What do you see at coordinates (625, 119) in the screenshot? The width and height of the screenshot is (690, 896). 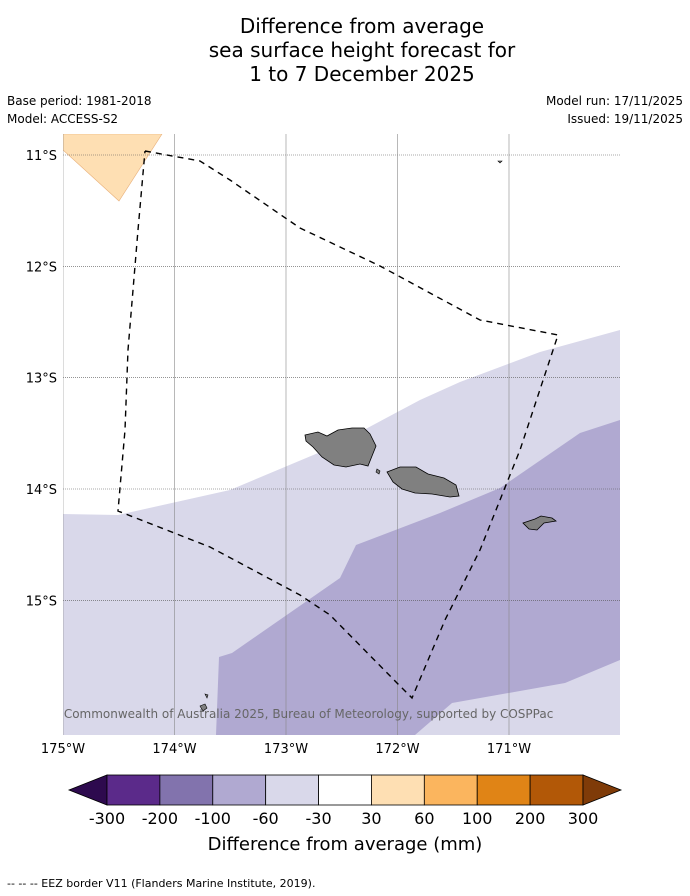 I see `issued-label: Issued: 19/11/2025` at bounding box center [625, 119].